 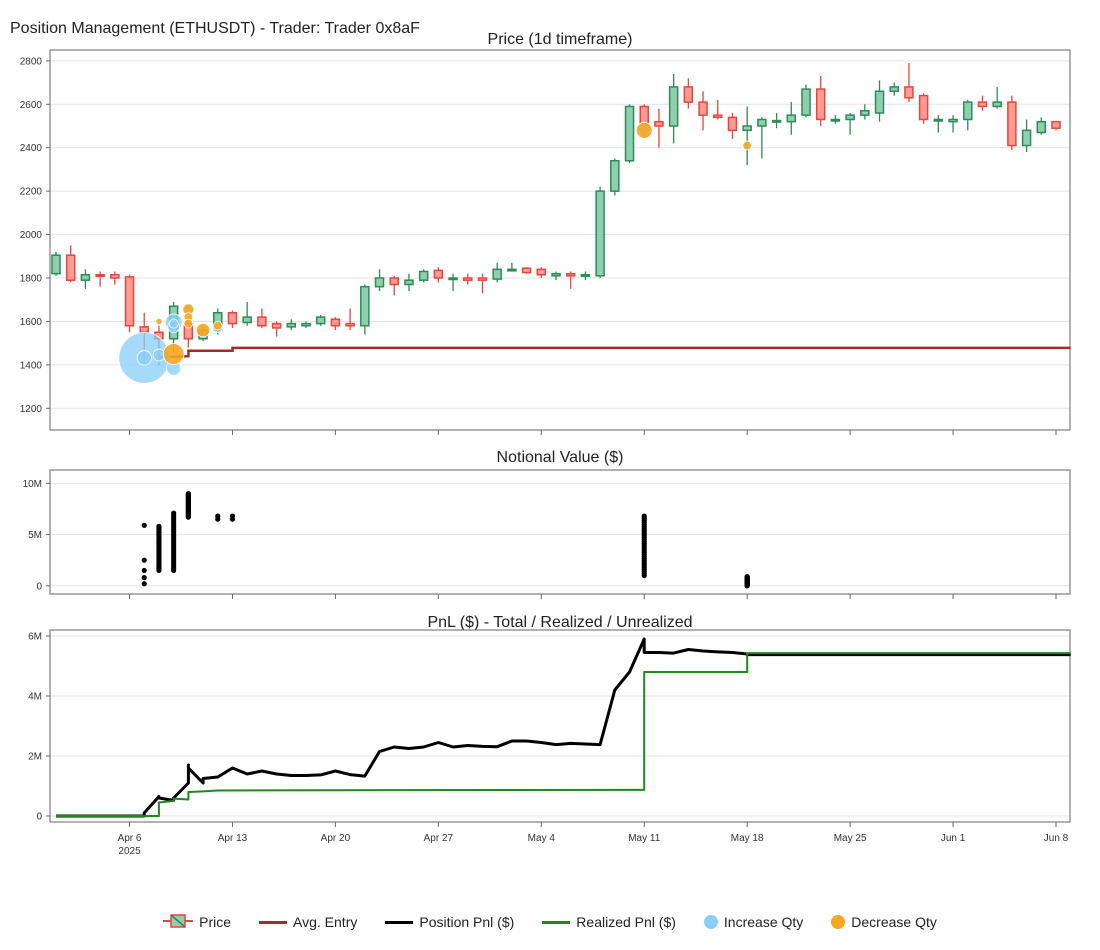 I want to click on panel-title: PnL ($) - Total / Realized / Unrealized, so click(x=559, y=622).